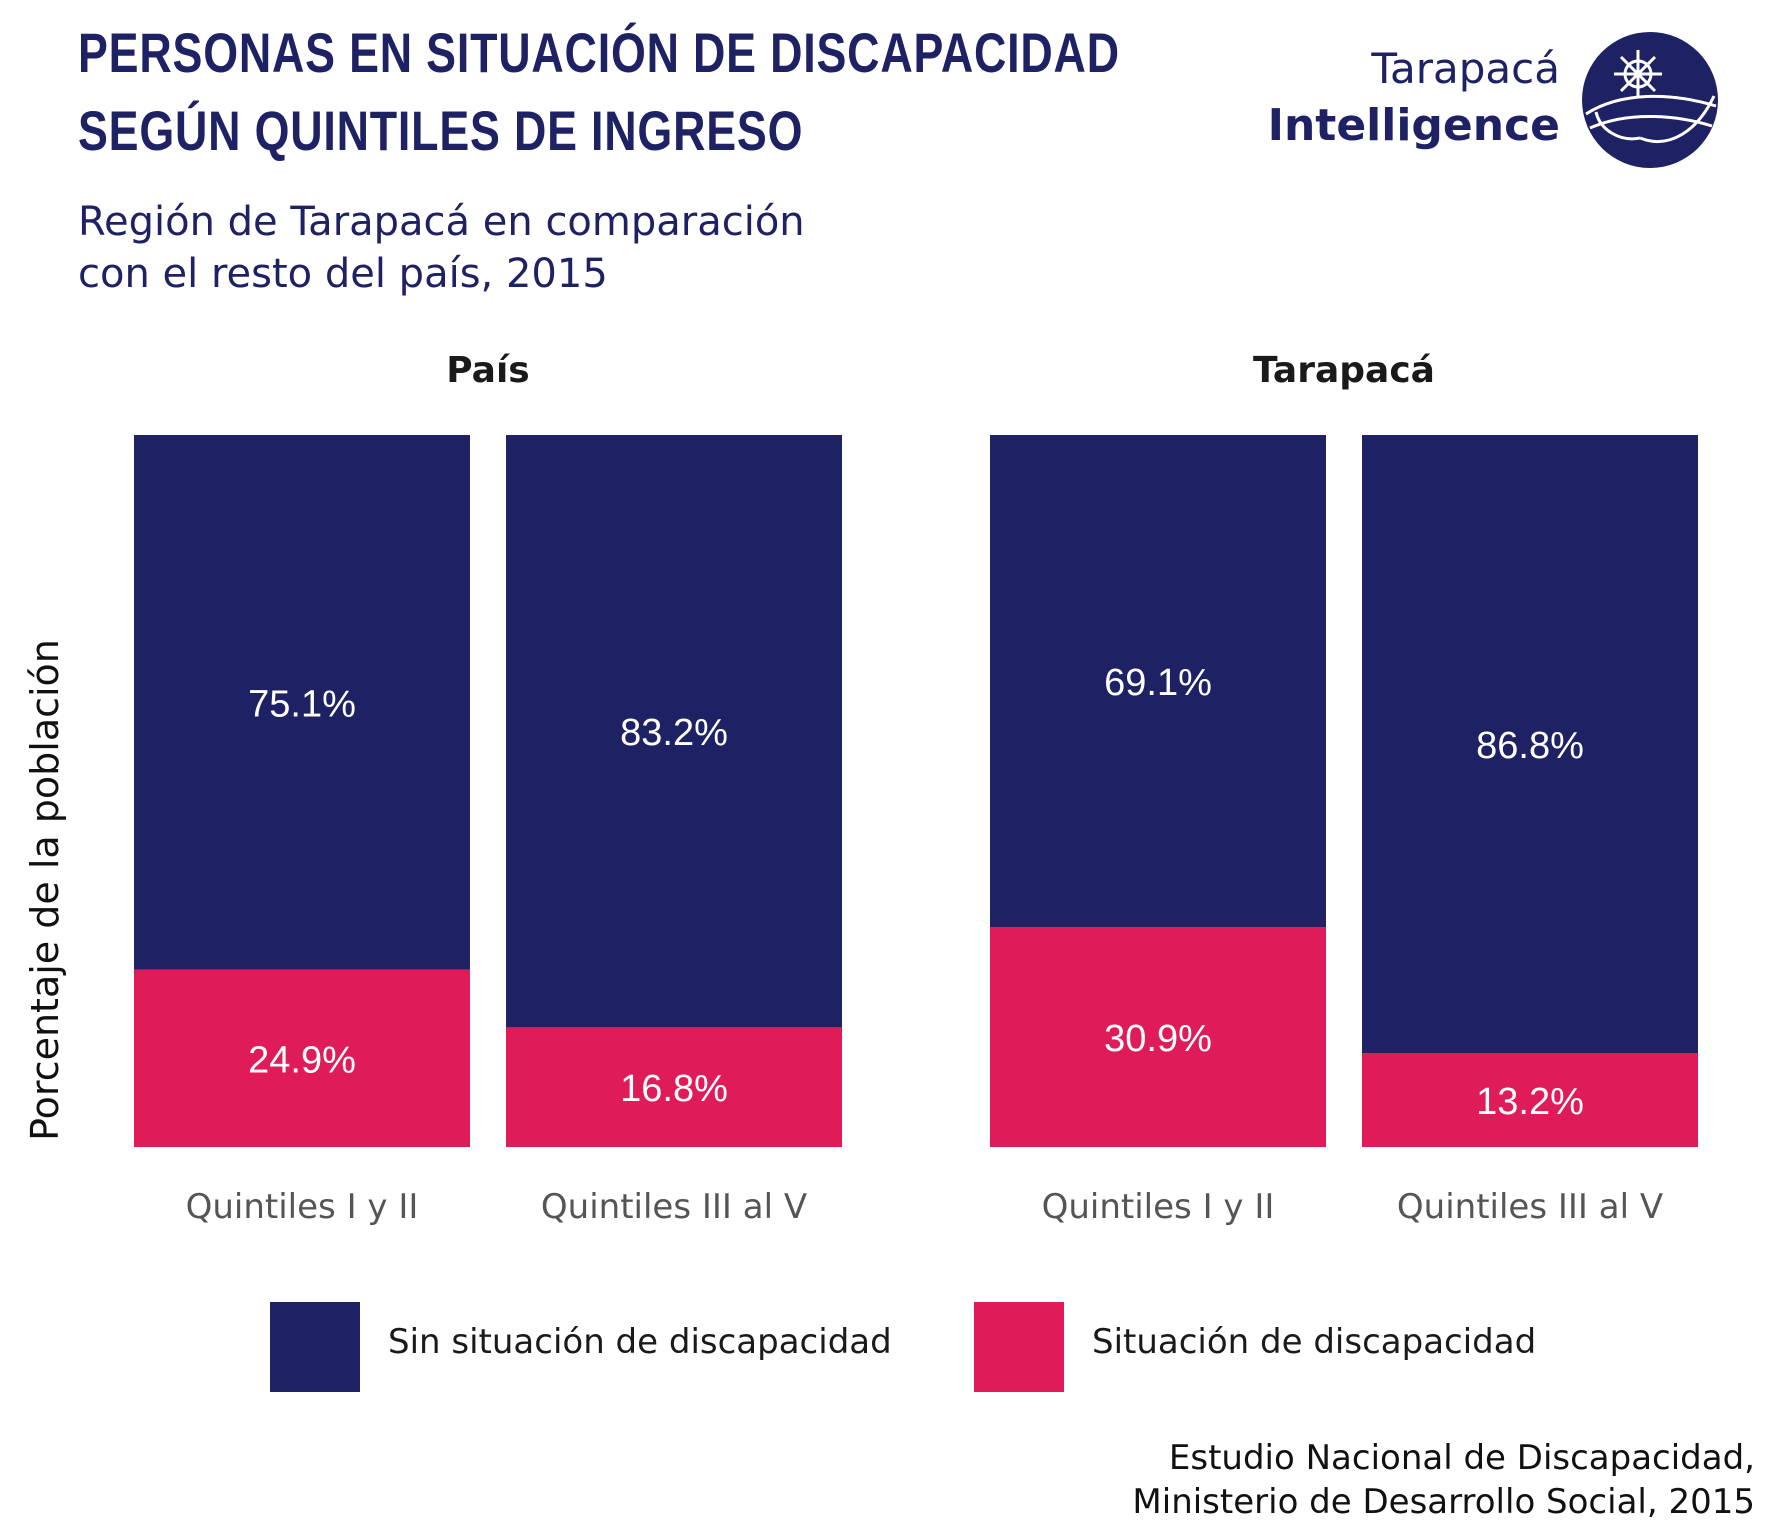 Image resolution: width=1771 pixels, height=1535 pixels. I want to click on data-label-0-1-1: 16.8%, so click(674, 1089).